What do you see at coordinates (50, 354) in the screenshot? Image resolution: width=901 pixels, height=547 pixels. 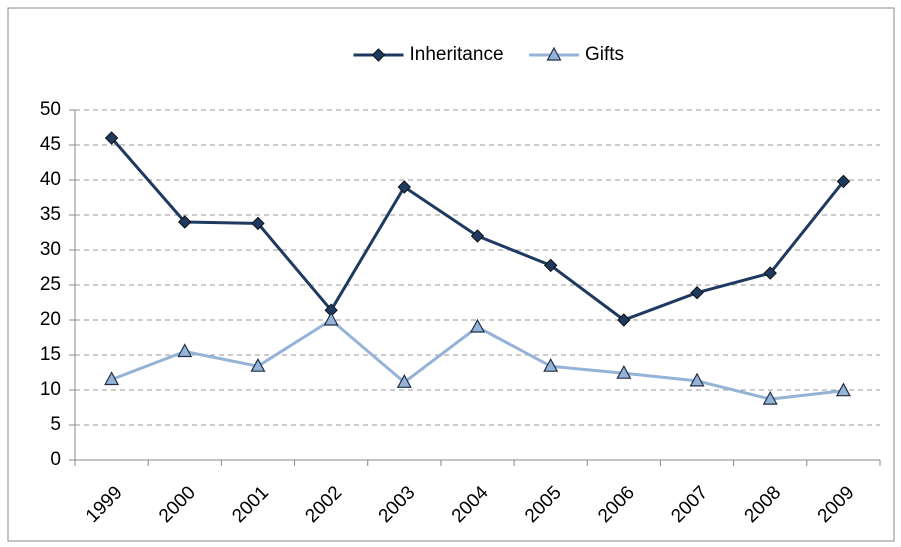 I see `y-tick-label: 15` at bounding box center [50, 354].